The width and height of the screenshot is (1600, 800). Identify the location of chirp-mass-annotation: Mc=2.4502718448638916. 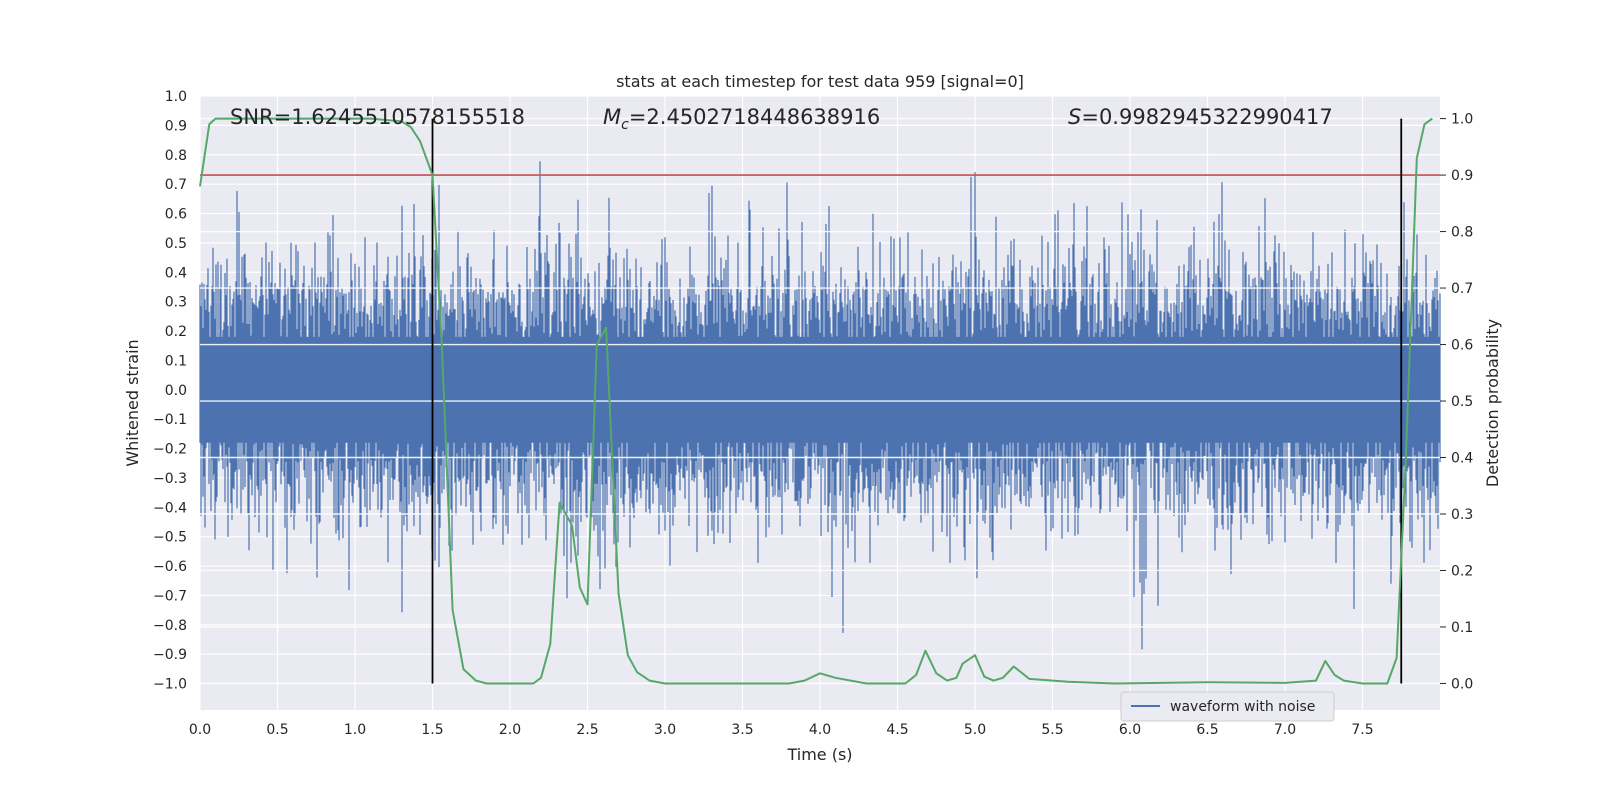
(741, 119).